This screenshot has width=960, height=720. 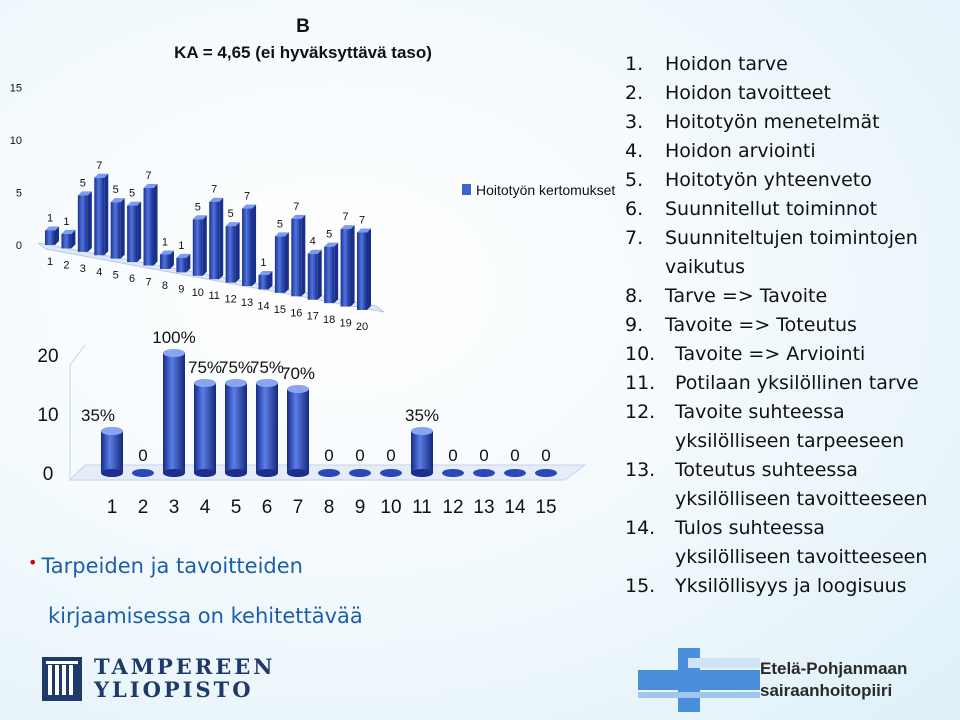 What do you see at coordinates (296, 313) in the screenshot?
I see `x-tick-label: 16` at bounding box center [296, 313].